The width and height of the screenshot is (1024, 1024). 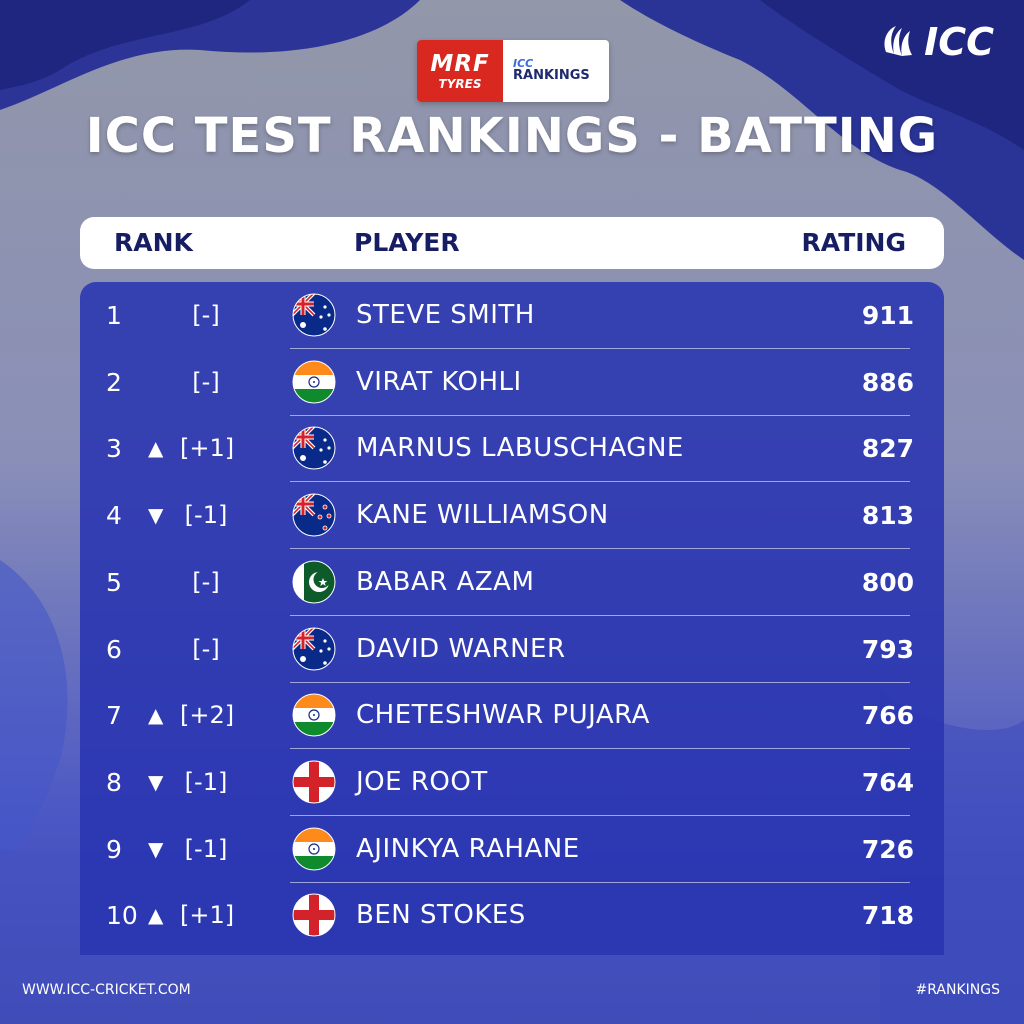 I want to click on mrf-icc-rankings-logo: MRF TYRES ICC RANKINGS, so click(x=513, y=71).